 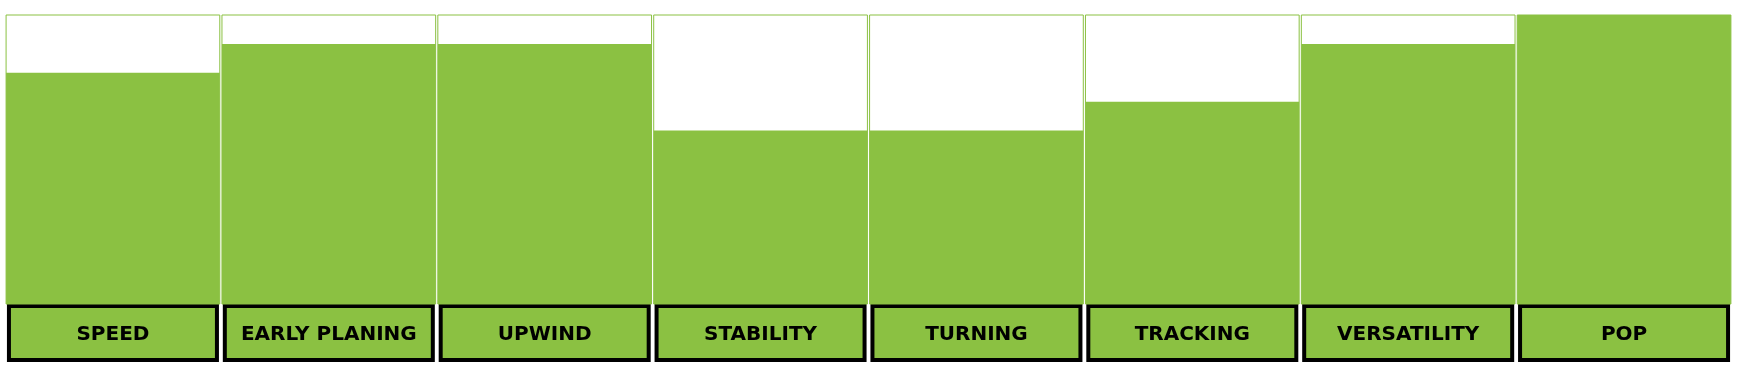 What do you see at coordinates (113, 333) in the screenshot?
I see `x-tick-label: SPEED` at bounding box center [113, 333].